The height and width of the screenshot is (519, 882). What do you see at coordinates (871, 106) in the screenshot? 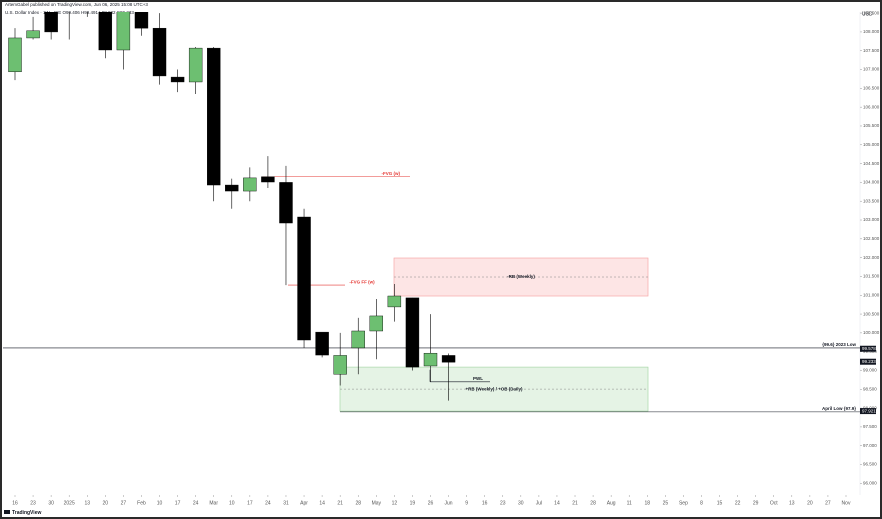
I see `y-tick-label: 106.000` at bounding box center [871, 106].